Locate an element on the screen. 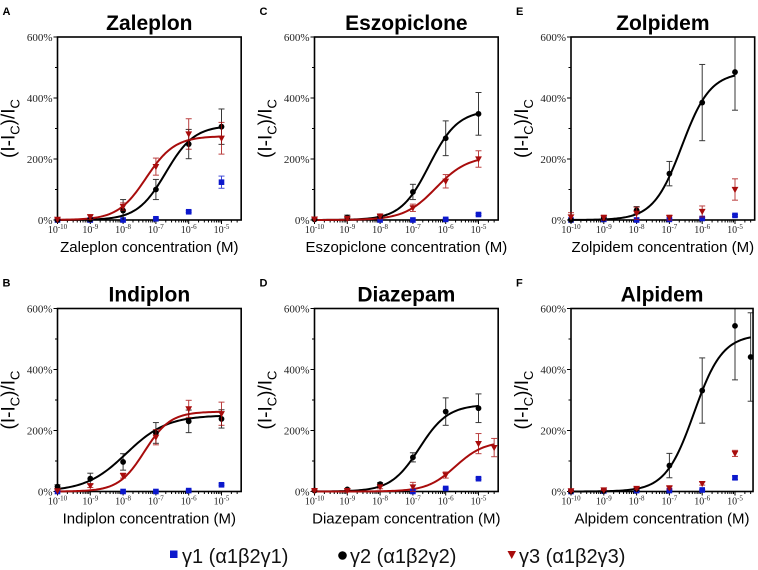 This screenshot has height=570, width=758. triangle-down-marker-icon is located at coordinates (511, 555).